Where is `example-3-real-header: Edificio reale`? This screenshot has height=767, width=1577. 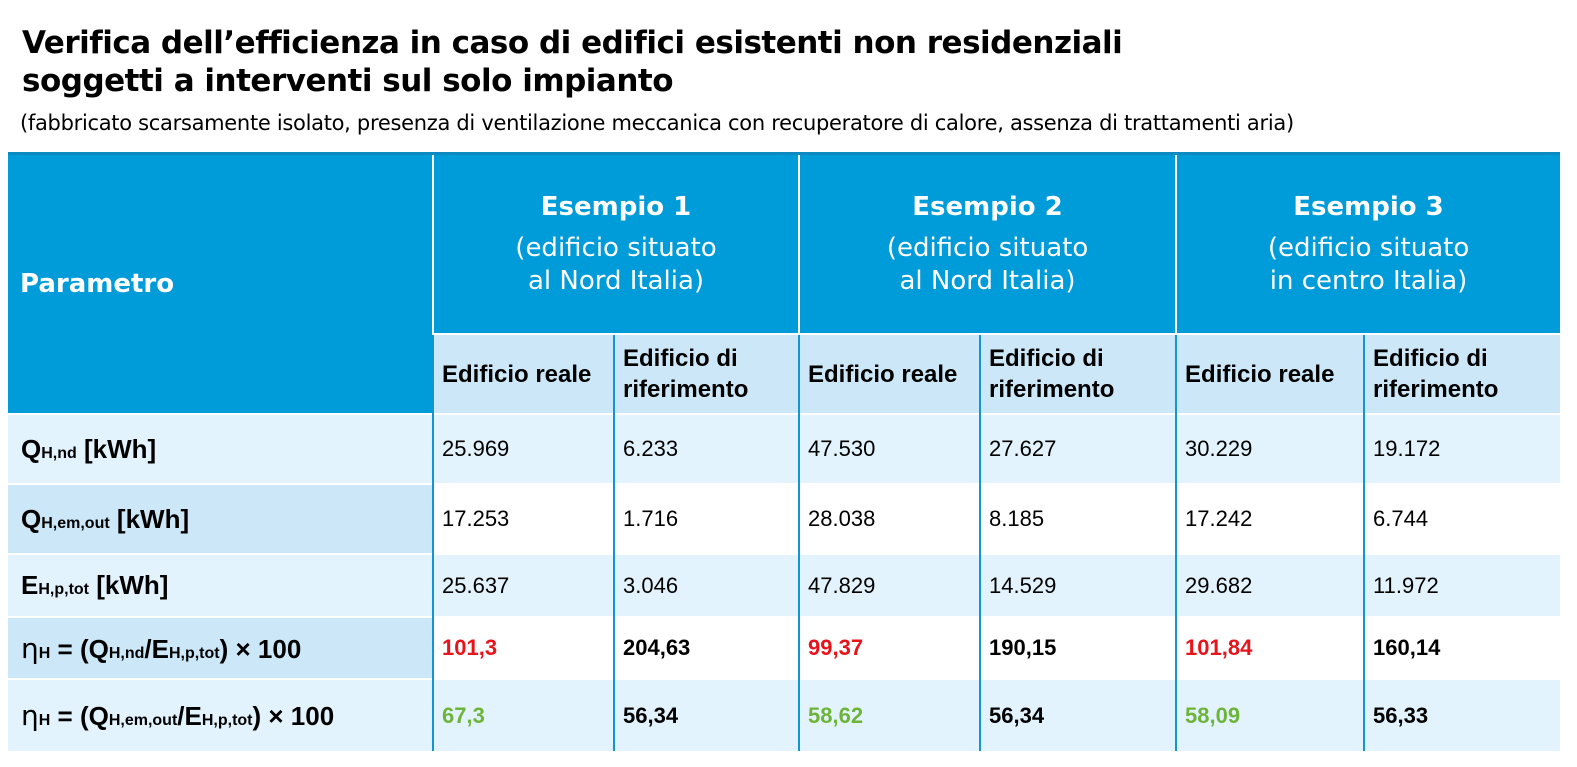
example-3-real-header: Edificio reale is located at coordinates (1270, 373).